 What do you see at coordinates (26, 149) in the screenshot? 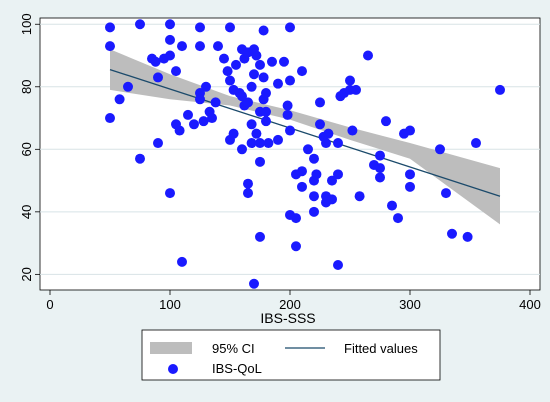
I see `y-tick-label: 60` at bounding box center [26, 149].